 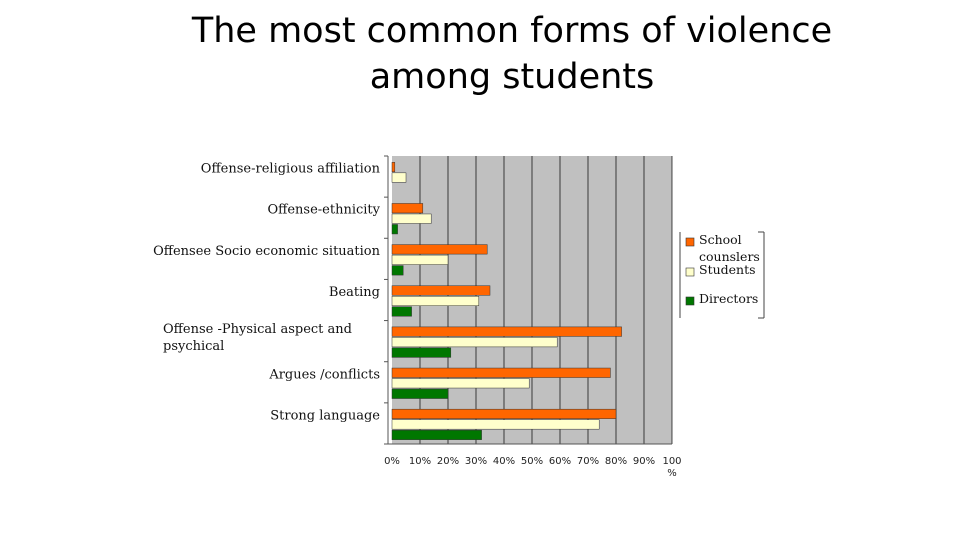 I want to click on category-label: Offense-ethnicity, so click(x=323, y=210).